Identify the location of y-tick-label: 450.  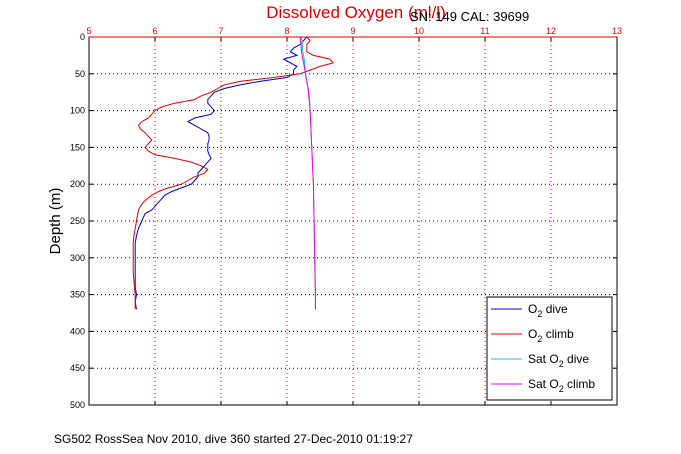
(77, 368).